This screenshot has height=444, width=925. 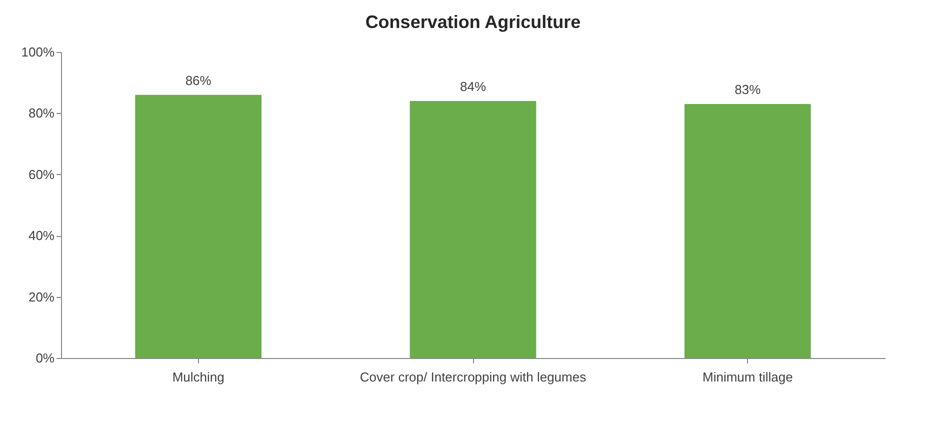 What do you see at coordinates (198, 80) in the screenshot?
I see `data-label: 86%` at bounding box center [198, 80].